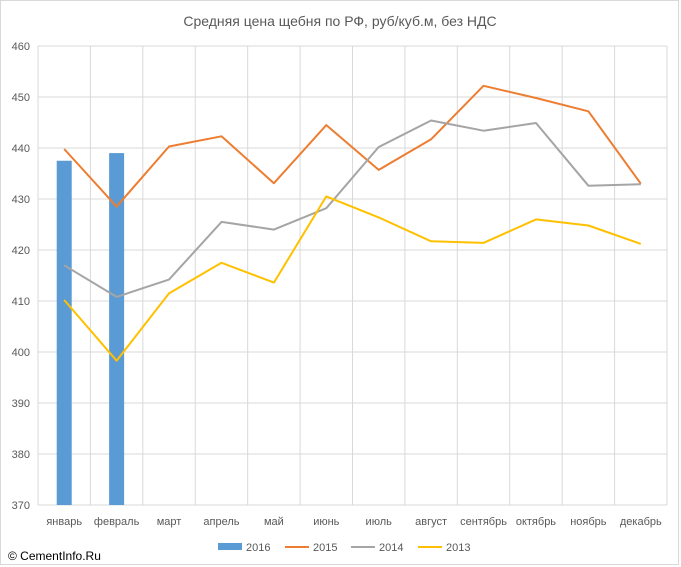  Describe the element at coordinates (21, 353) in the screenshot. I see `y-tick-label-400: 400` at that location.